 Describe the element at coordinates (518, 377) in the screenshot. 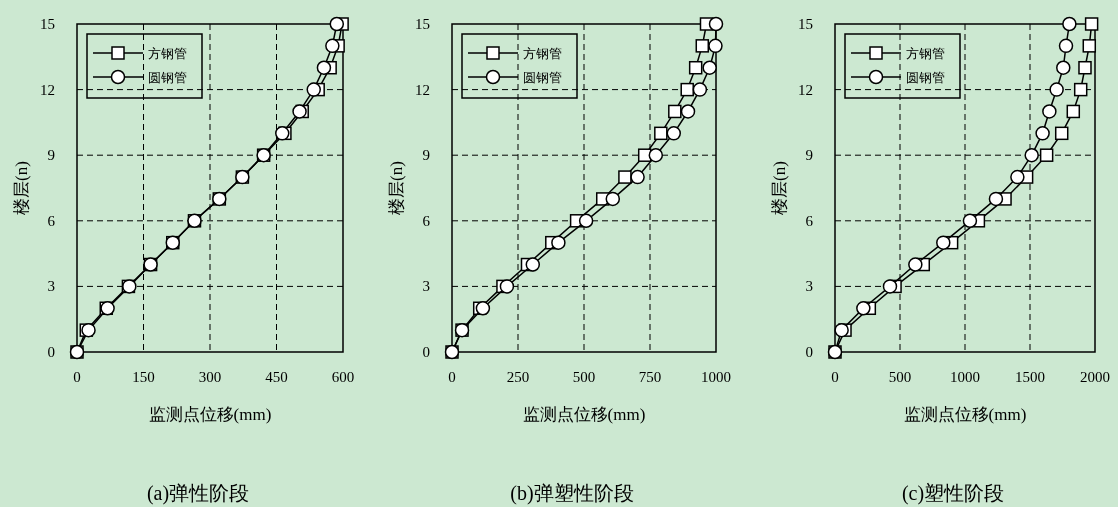

I see `x-tick-label: 250` at that location.